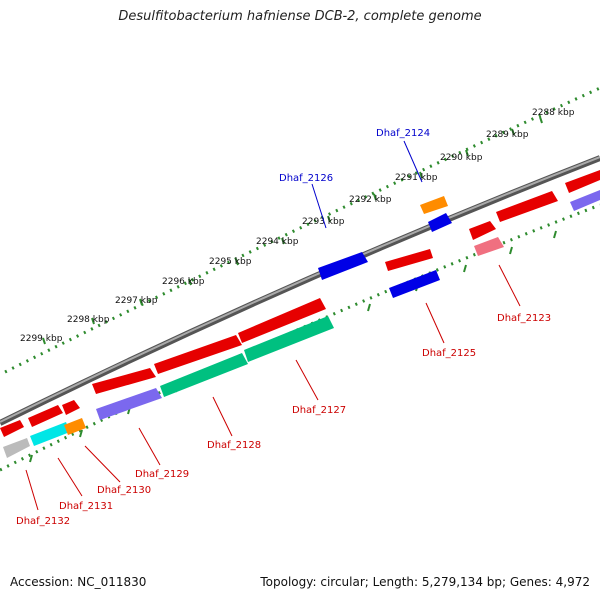  Describe the element at coordinates (282, 320) in the screenshot. I see `gene-arrow-2127a` at that location.